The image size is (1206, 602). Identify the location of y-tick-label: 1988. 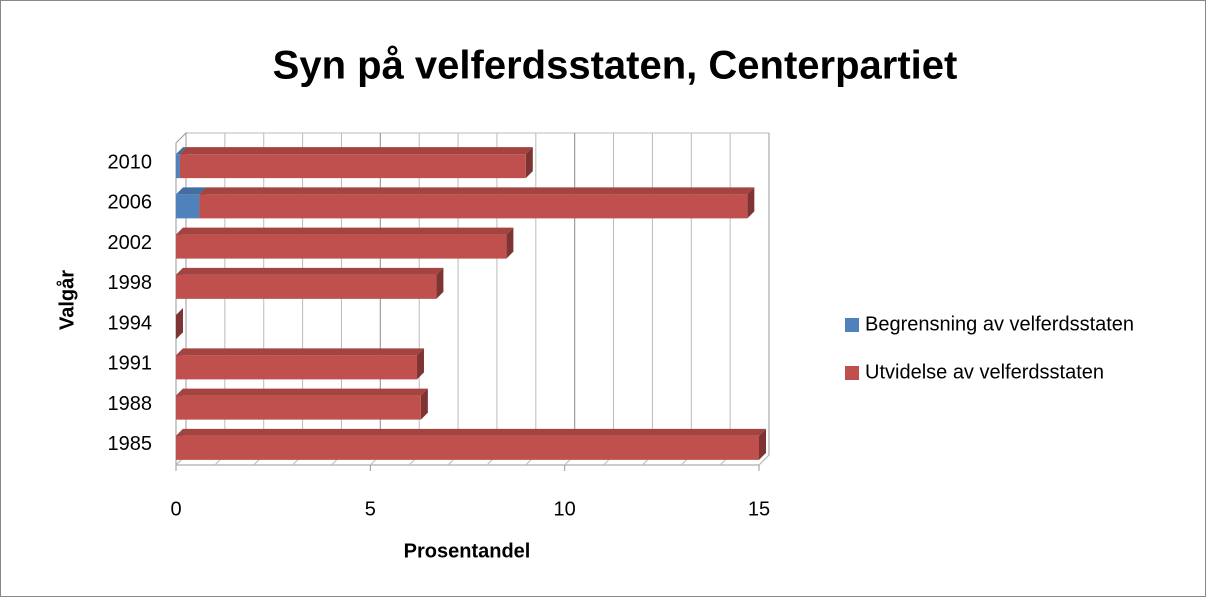
(130, 404).